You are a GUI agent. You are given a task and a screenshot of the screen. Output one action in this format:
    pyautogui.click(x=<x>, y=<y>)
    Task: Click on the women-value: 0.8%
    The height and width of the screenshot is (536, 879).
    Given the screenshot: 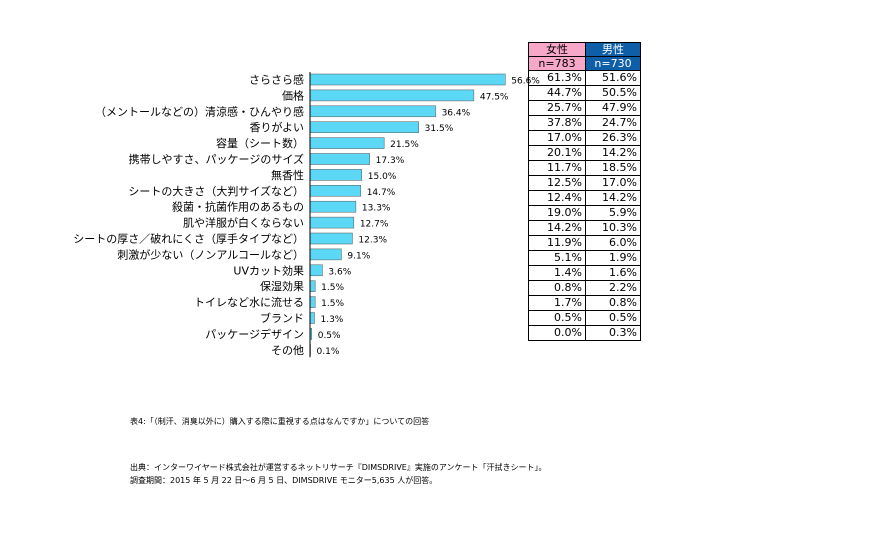 What is the action you would take?
    pyautogui.click(x=557, y=288)
    